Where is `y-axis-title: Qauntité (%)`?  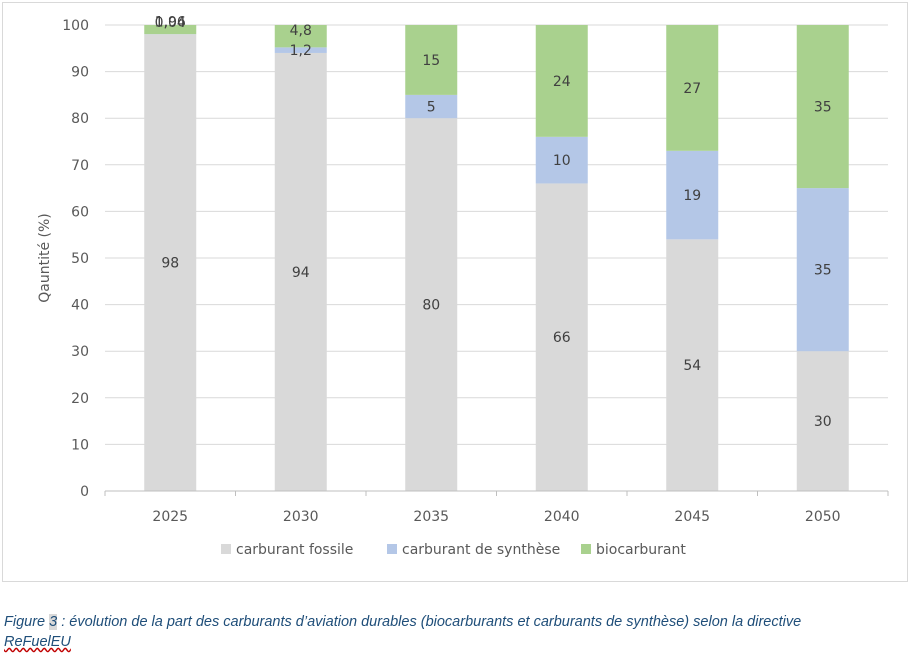 y-axis-title: Qauntité (%) is located at coordinates (45, 258).